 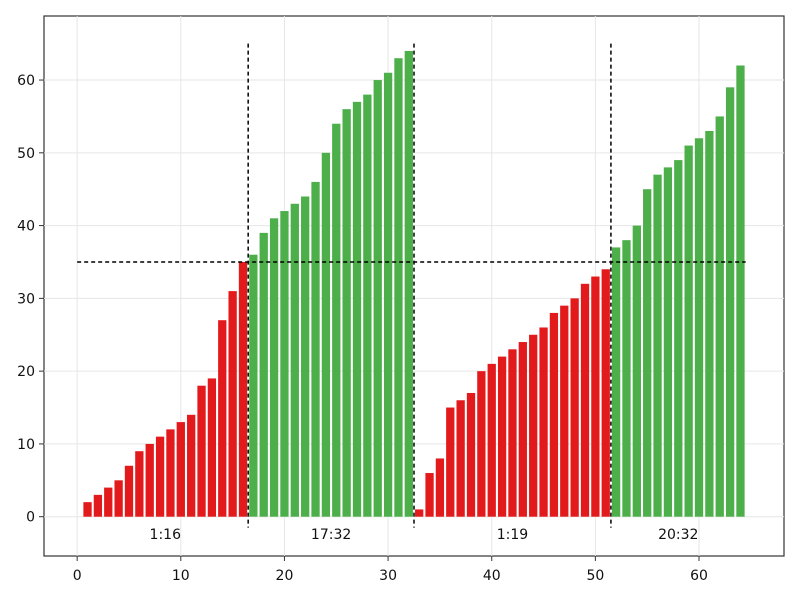 What do you see at coordinates (678, 535) in the screenshot?
I see `group-label: 20:32` at bounding box center [678, 535].